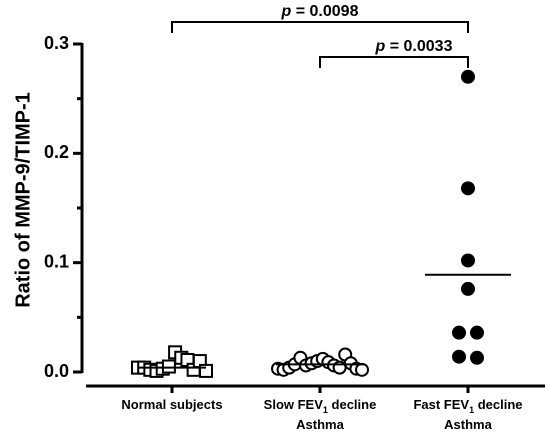 The width and height of the screenshot is (550, 436). What do you see at coordinates (171, 404) in the screenshot?
I see `x-tick-label: Normal subjects` at bounding box center [171, 404].